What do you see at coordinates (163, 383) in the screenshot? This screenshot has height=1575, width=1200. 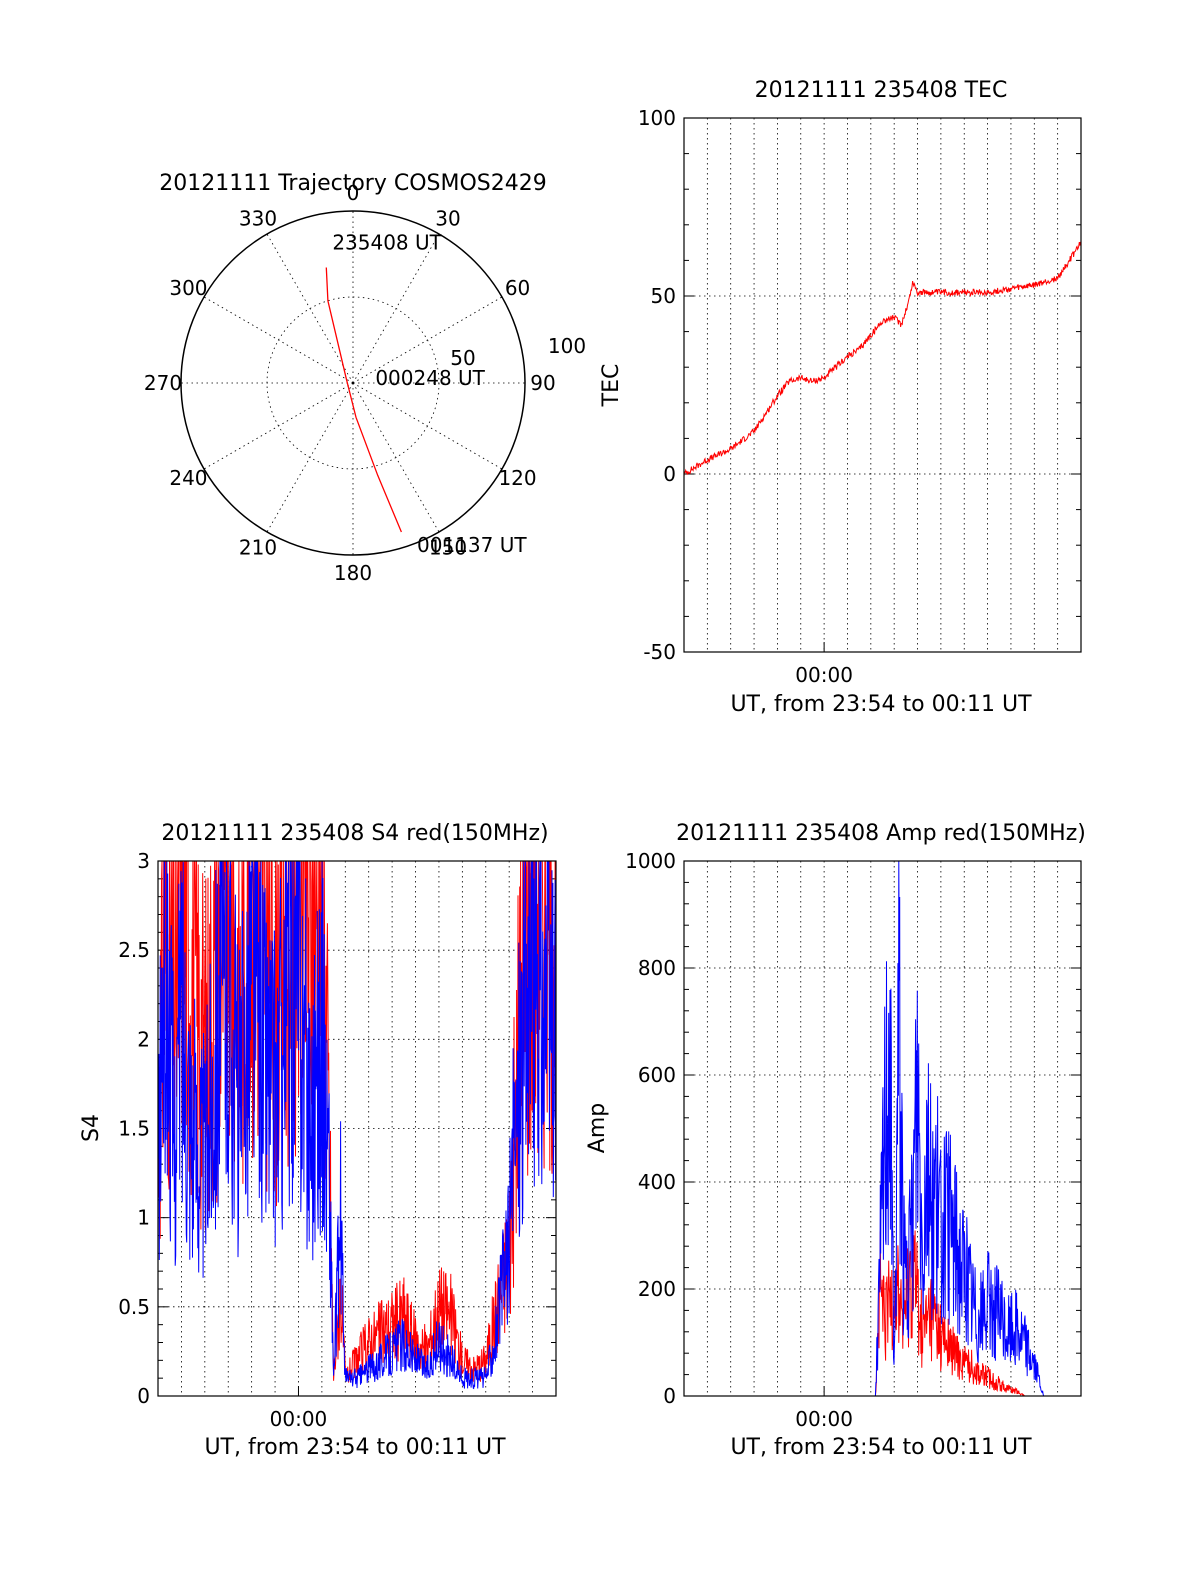 I see `polar-angle-label: 270` at bounding box center [163, 383].